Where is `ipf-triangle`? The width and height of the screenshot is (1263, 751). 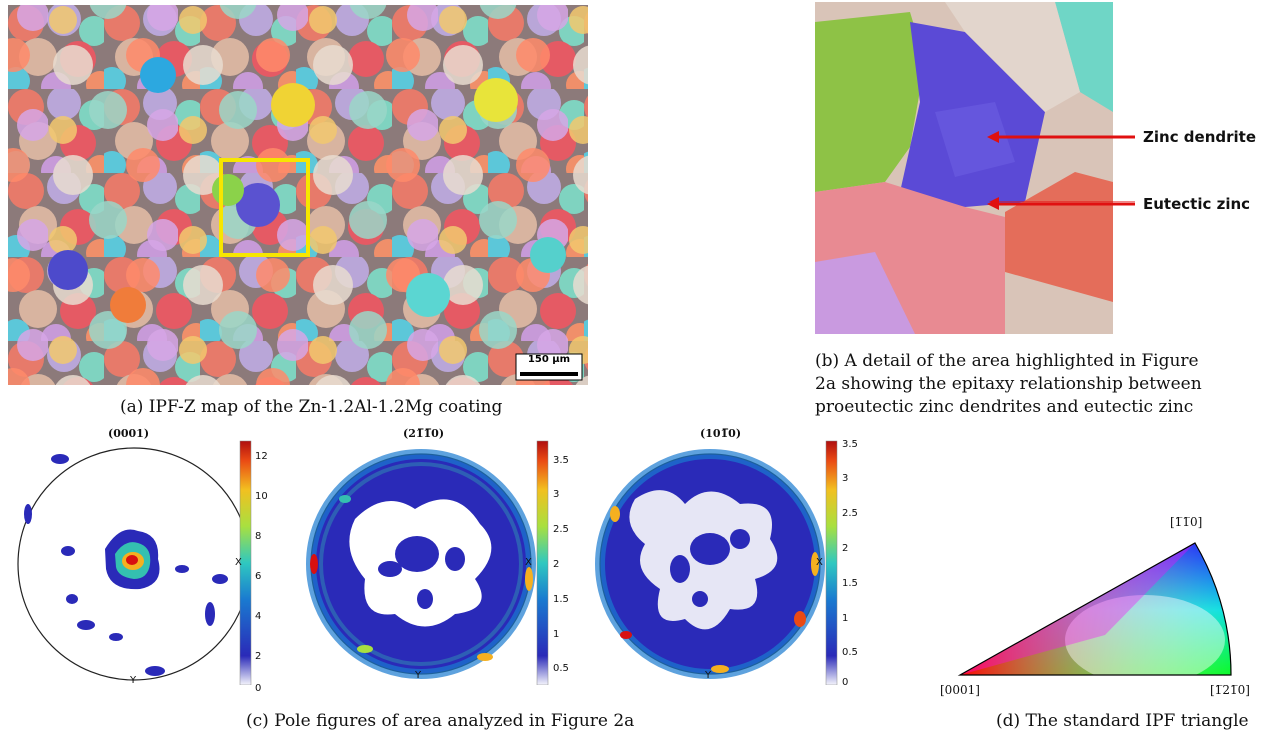
ipf-triangle is located at coordinates (1094, 609).